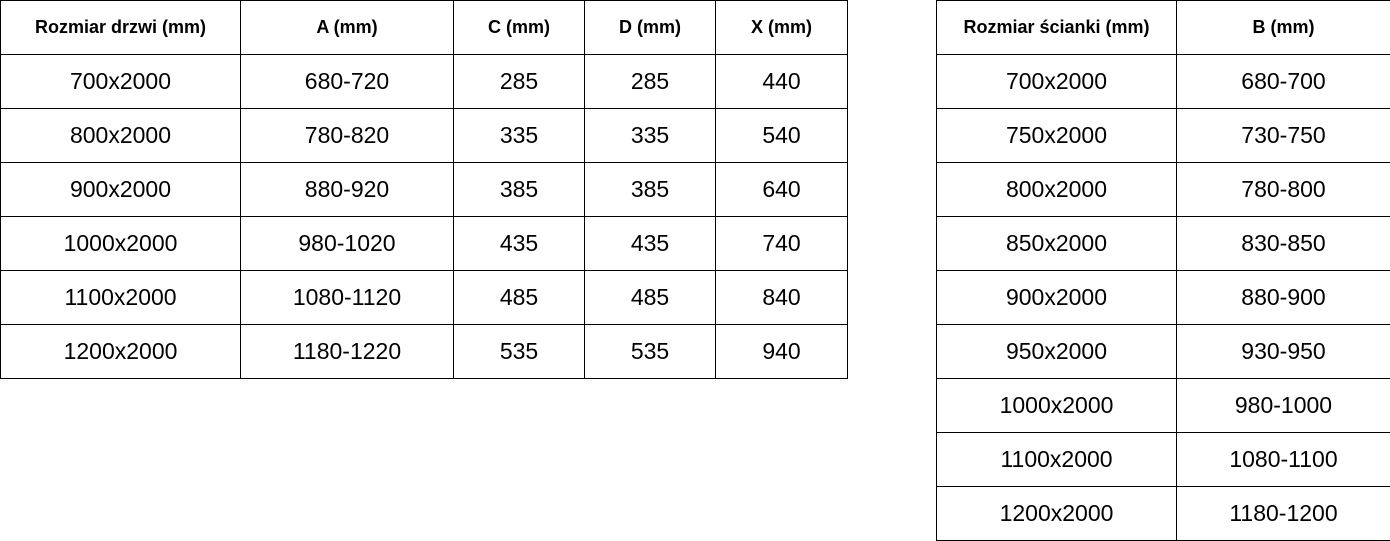 The image size is (1390, 541). I want to click on table-cell: 940, so click(781, 351).